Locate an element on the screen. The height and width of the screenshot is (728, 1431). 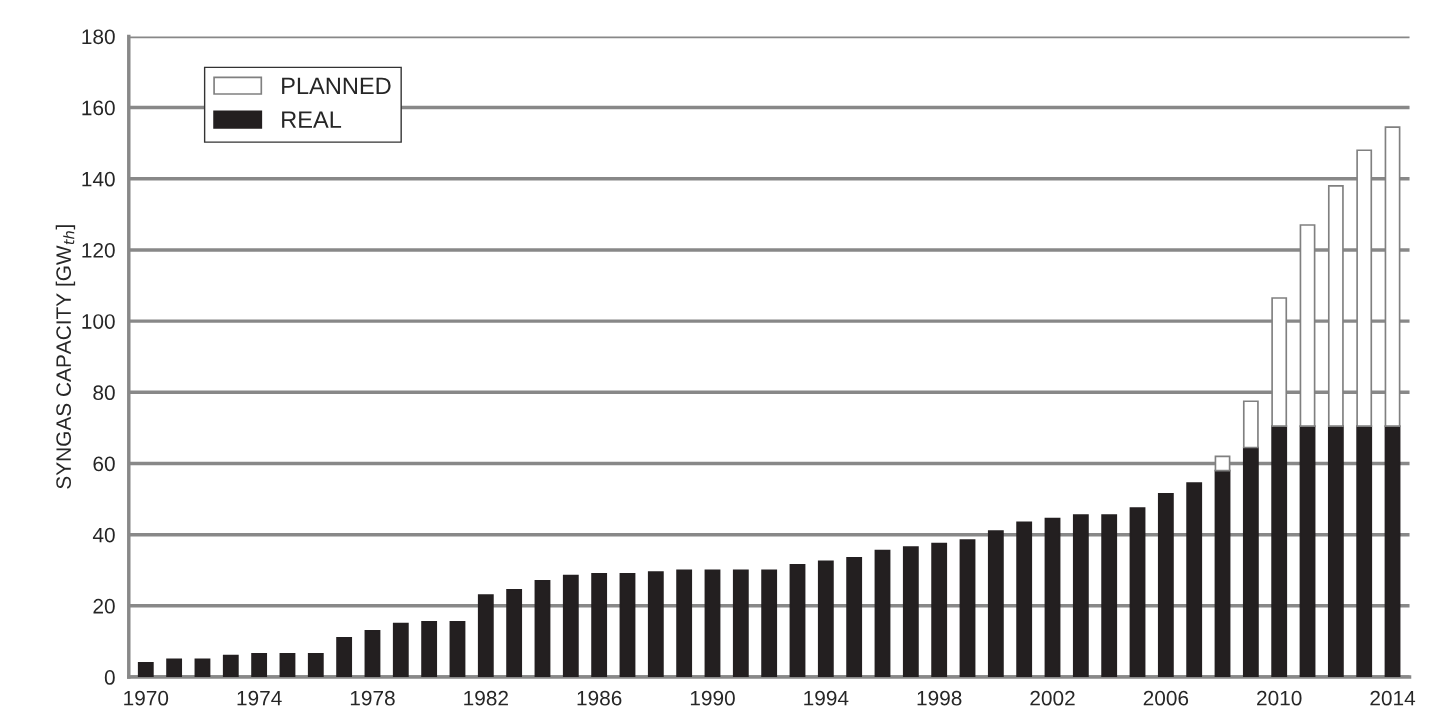
x-tick-label: 1982 is located at coordinates (486, 698).